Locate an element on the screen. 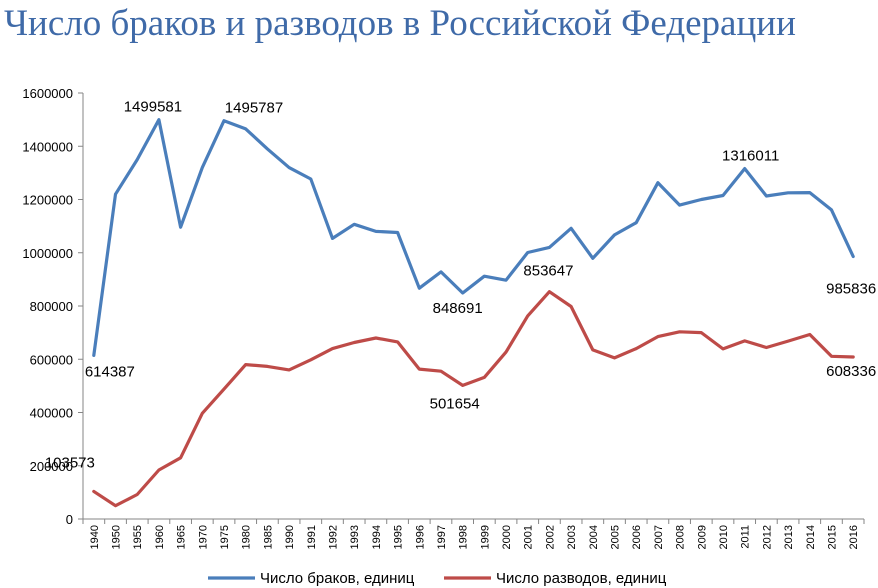  x-tick-label: 1985 is located at coordinates (268, 537).